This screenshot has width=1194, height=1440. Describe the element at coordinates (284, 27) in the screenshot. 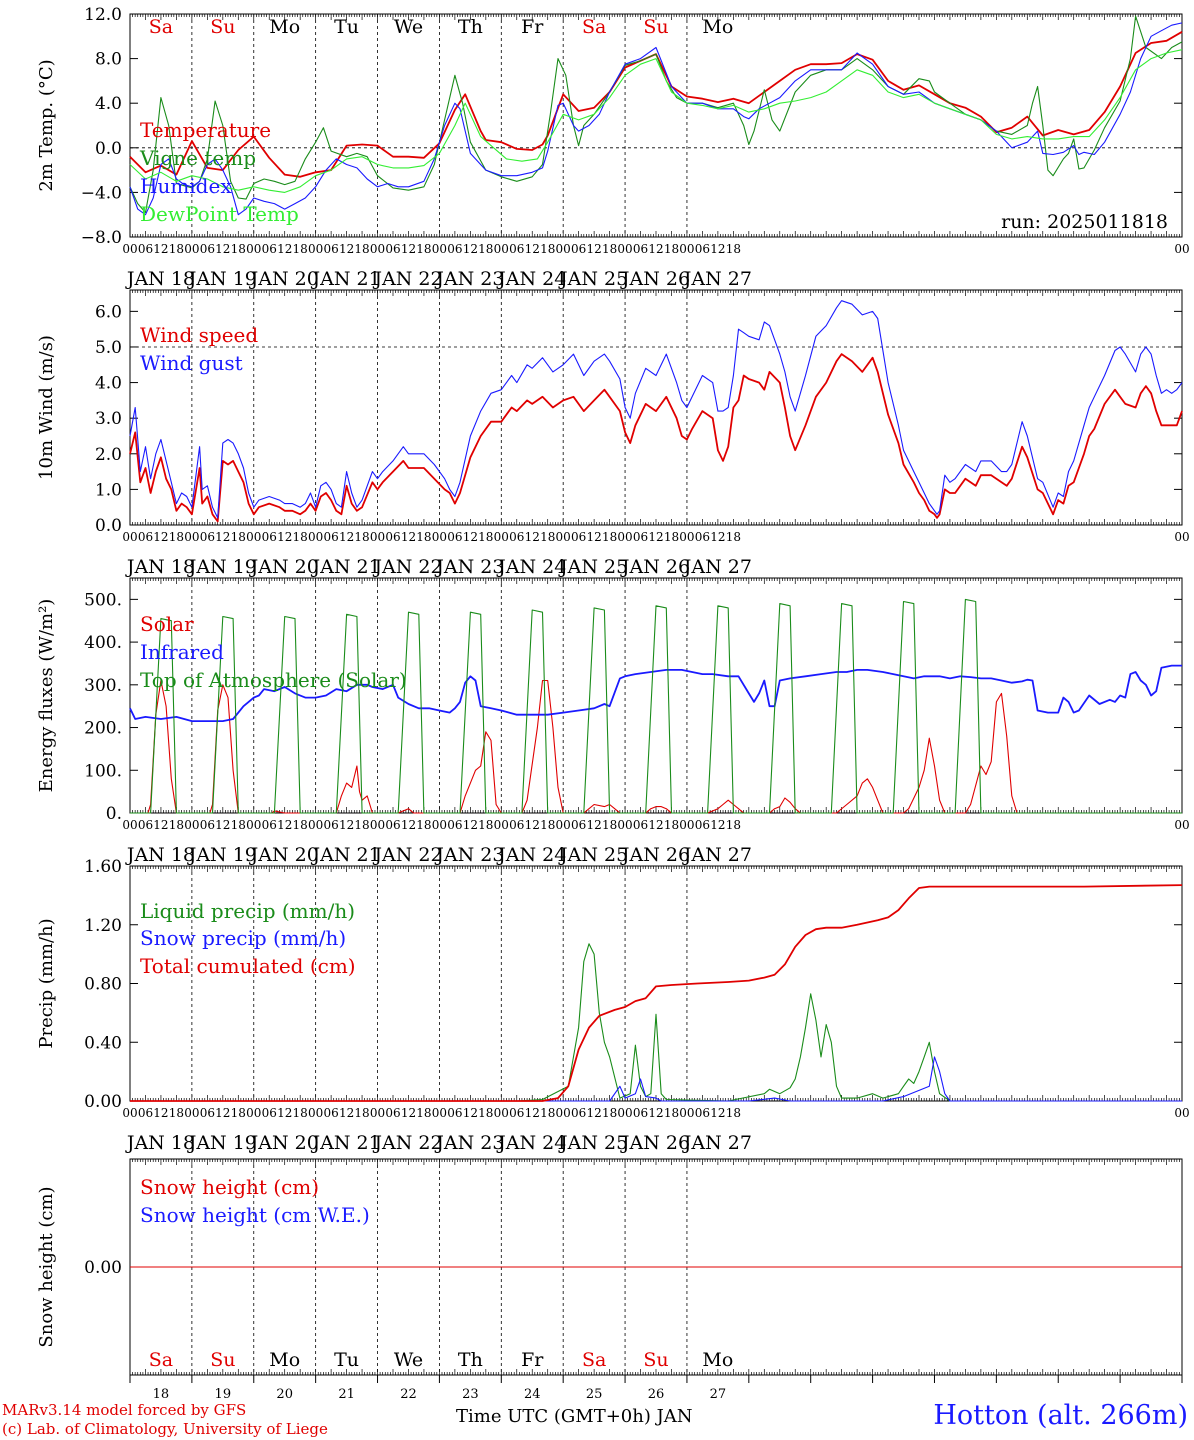

I see `day-name-label: Mo` at that location.